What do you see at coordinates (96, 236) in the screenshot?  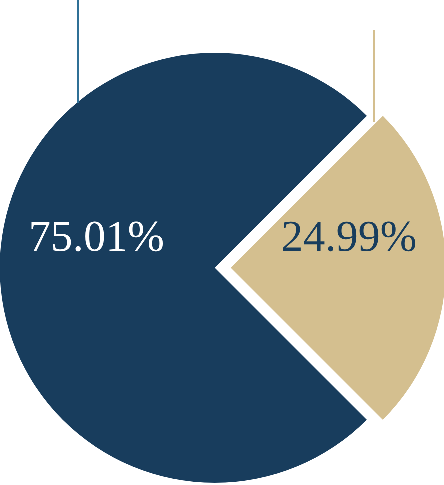 I see `data-label: 75.01%` at bounding box center [96, 236].